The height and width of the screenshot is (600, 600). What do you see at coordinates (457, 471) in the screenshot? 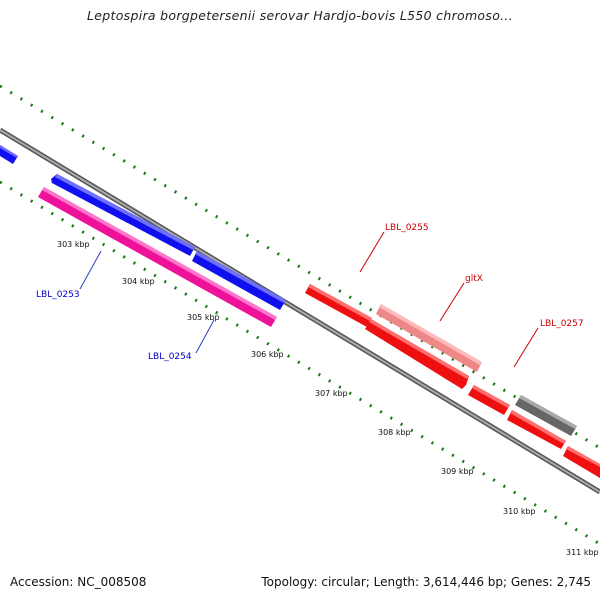
I see `tick-label-309: 309 kbp` at bounding box center [457, 471].